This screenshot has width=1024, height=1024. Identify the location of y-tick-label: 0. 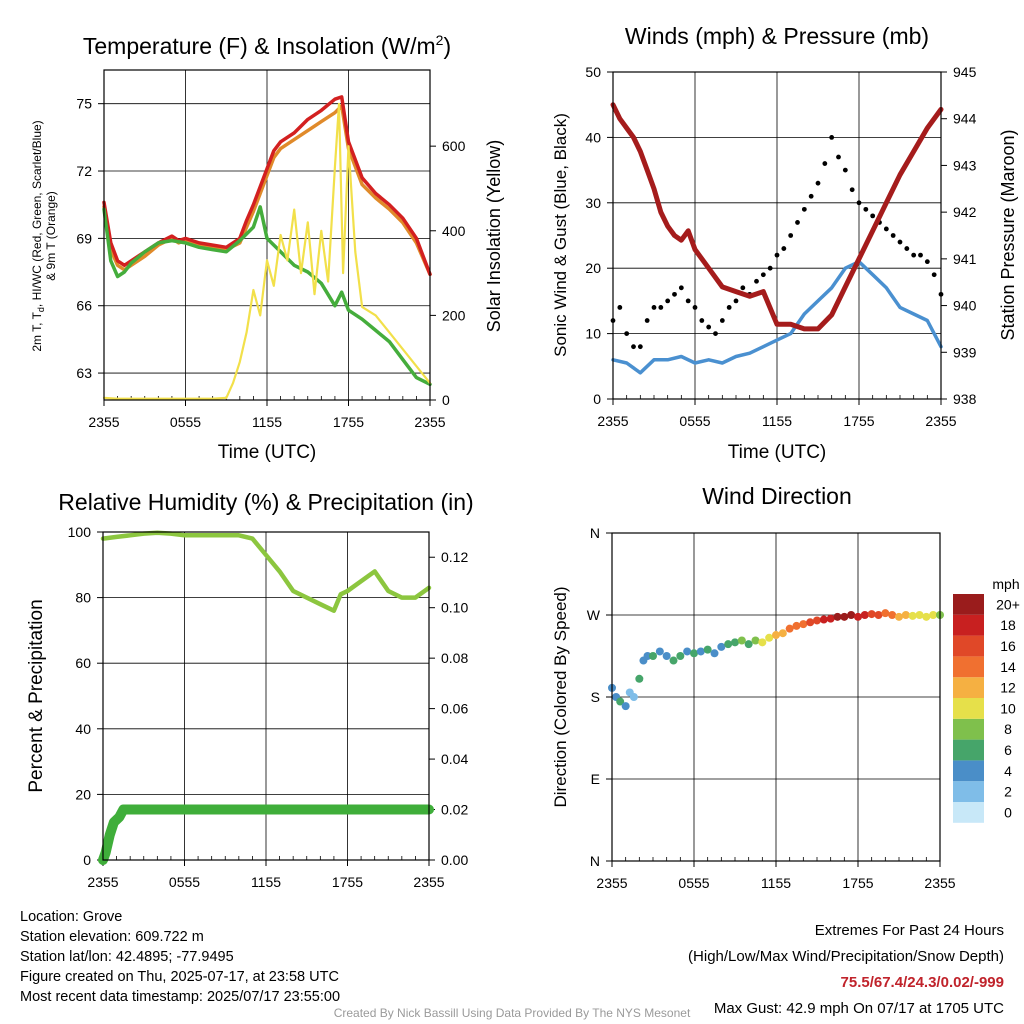
(87, 860).